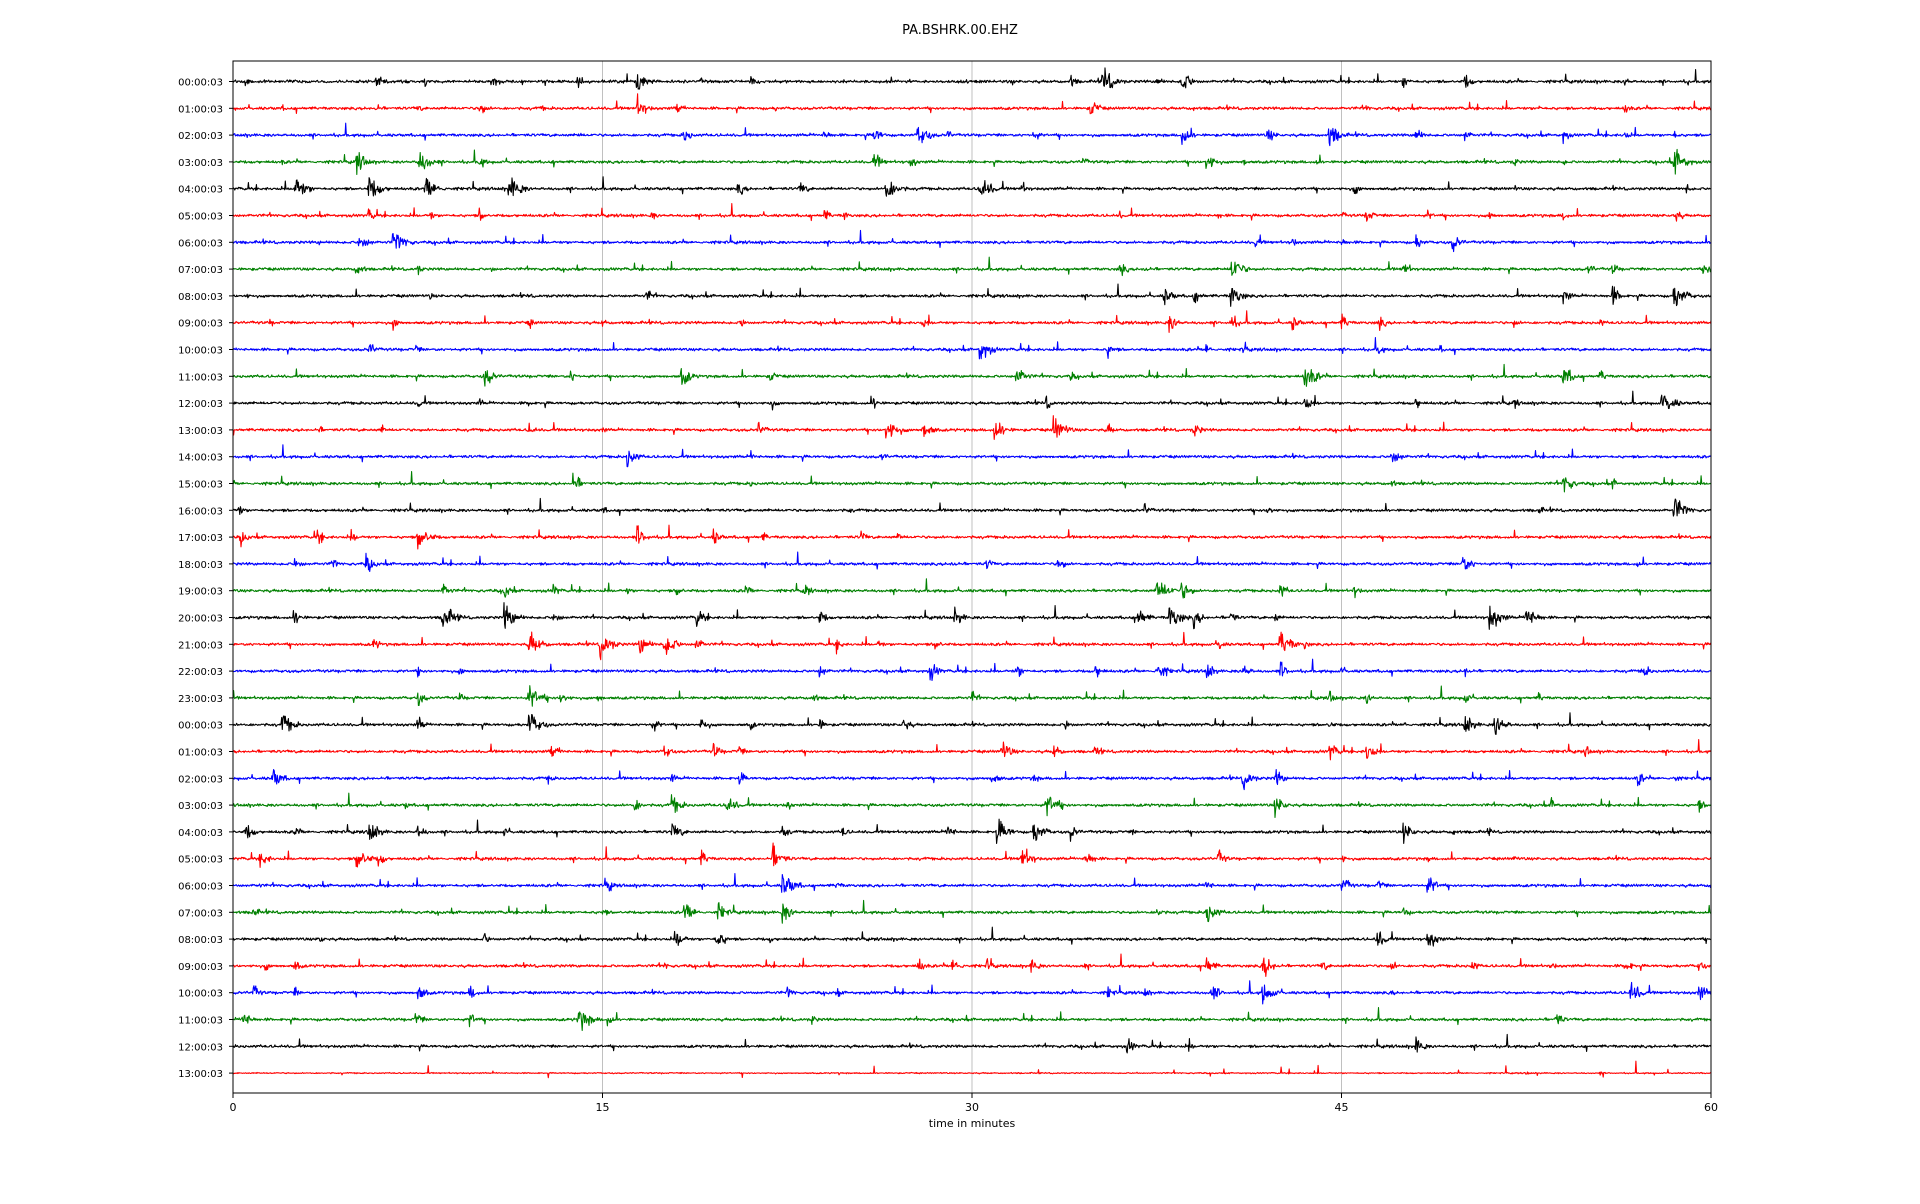 The width and height of the screenshot is (1920, 1204). Describe the element at coordinates (200, 619) in the screenshot. I see `row-time-label: 20:00:03` at that location.